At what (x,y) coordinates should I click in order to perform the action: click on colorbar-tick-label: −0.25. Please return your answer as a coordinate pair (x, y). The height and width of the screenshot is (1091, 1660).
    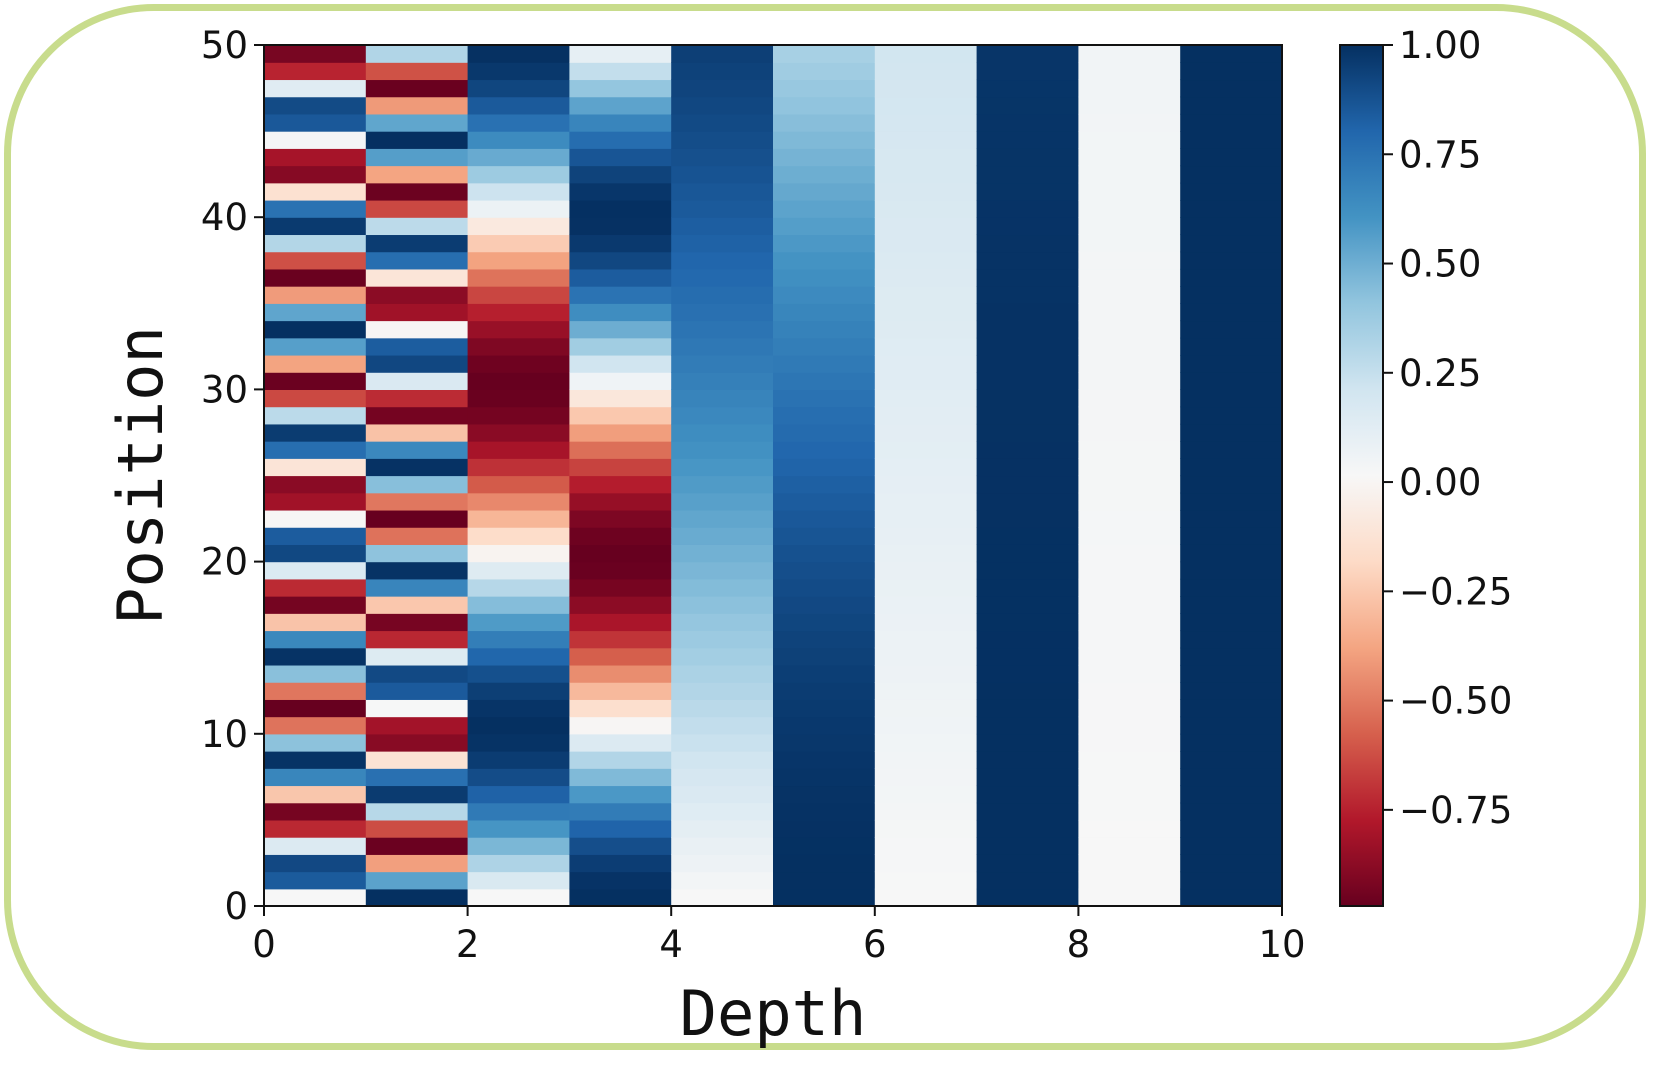
    Looking at the image, I should click on (1455, 591).